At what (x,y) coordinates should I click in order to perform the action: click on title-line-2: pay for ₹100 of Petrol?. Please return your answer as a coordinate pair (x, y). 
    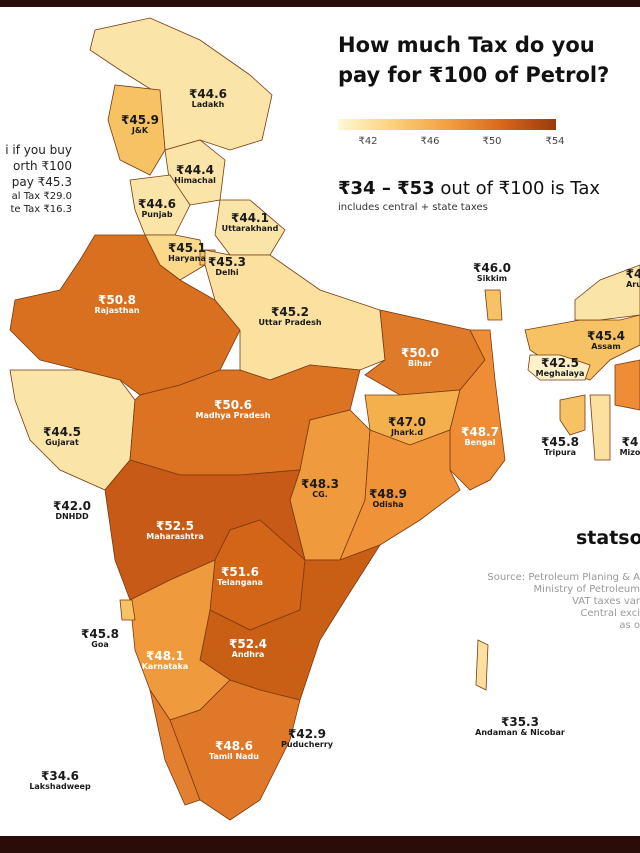
    Looking at the image, I should click on (474, 75).